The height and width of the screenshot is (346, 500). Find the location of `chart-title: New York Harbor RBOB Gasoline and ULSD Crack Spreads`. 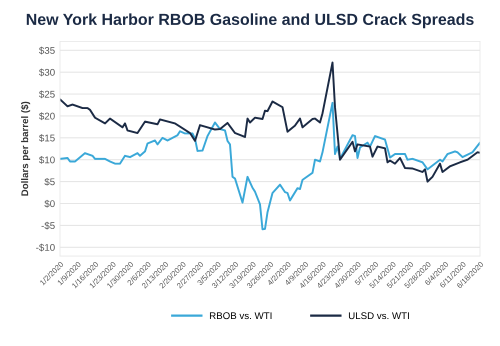

chart-title: New York Harbor RBOB Gasoline and ULSD Crack Spreads is located at coordinates (250, 20).